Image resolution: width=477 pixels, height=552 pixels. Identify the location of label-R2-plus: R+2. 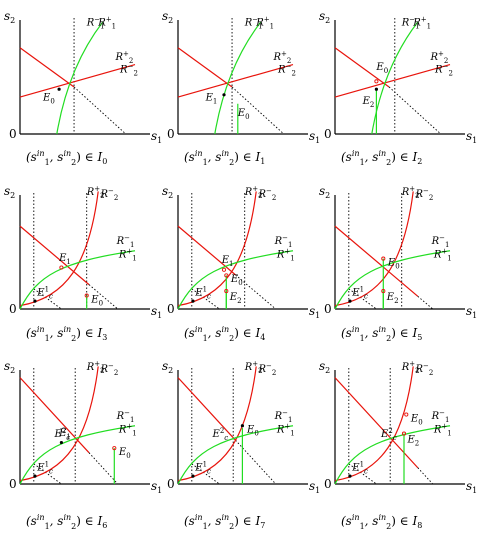
(281, 57).